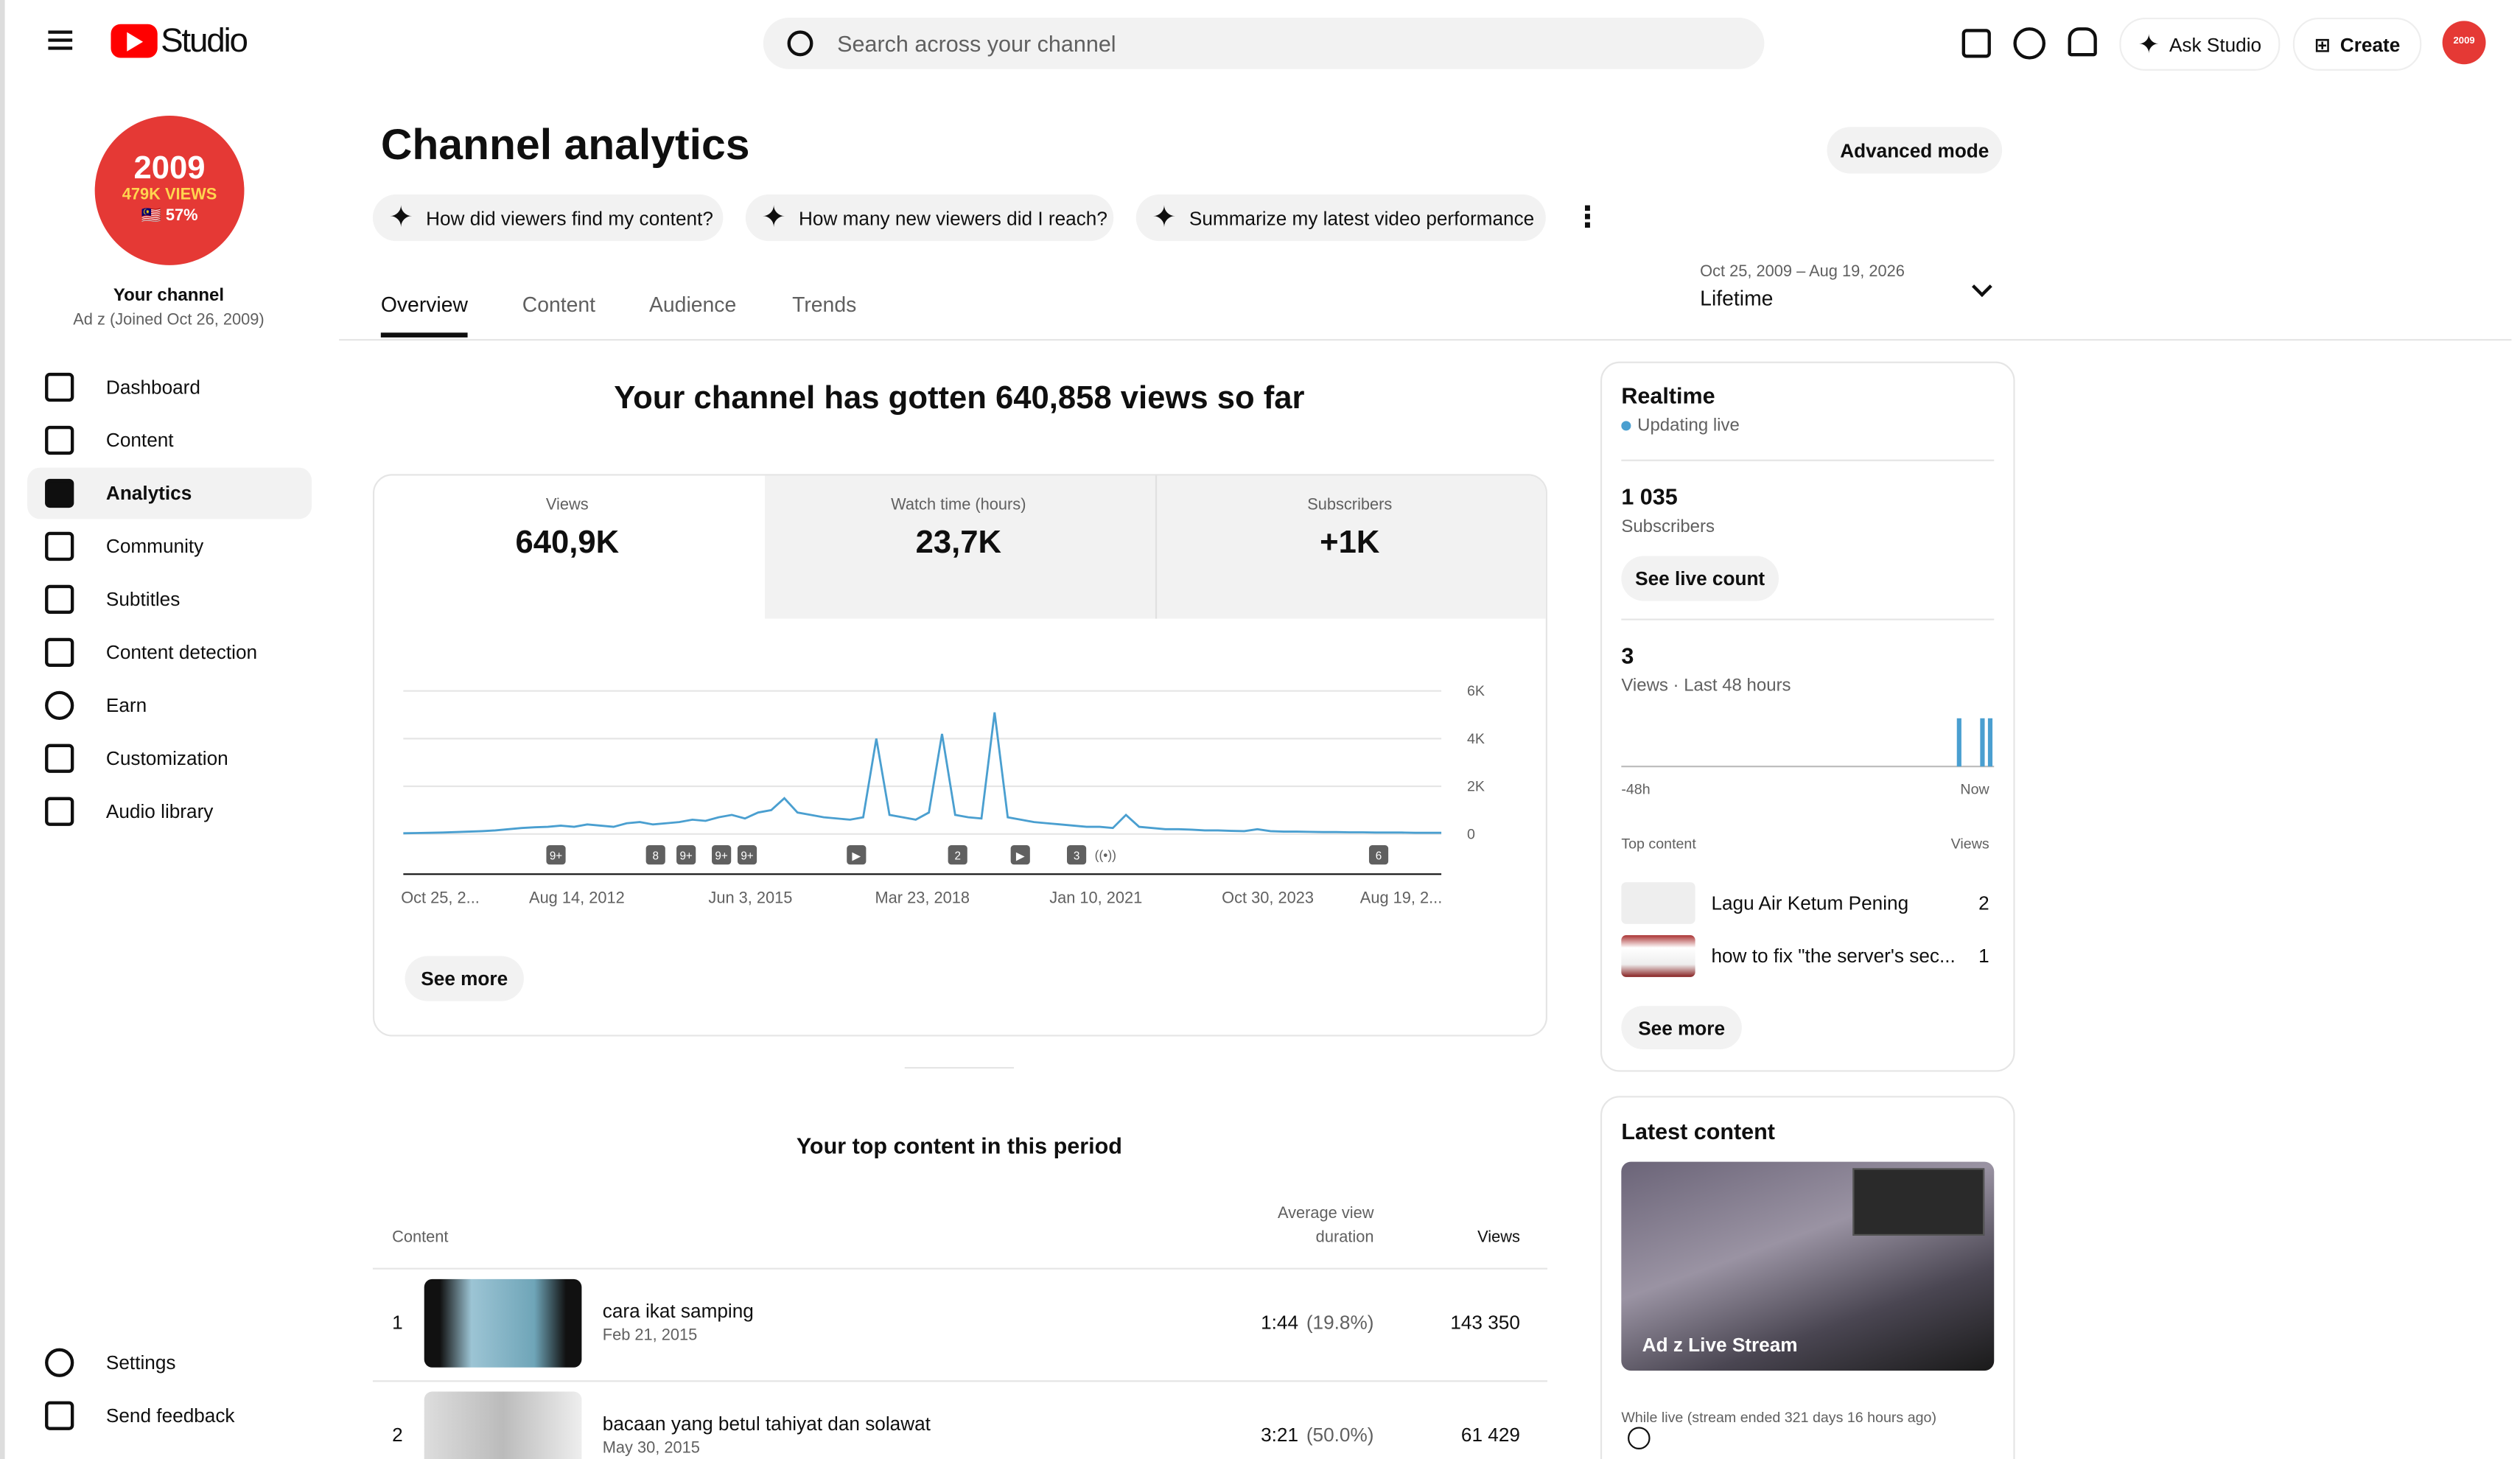  I want to click on y-tick-label: 4K, so click(1476, 739).